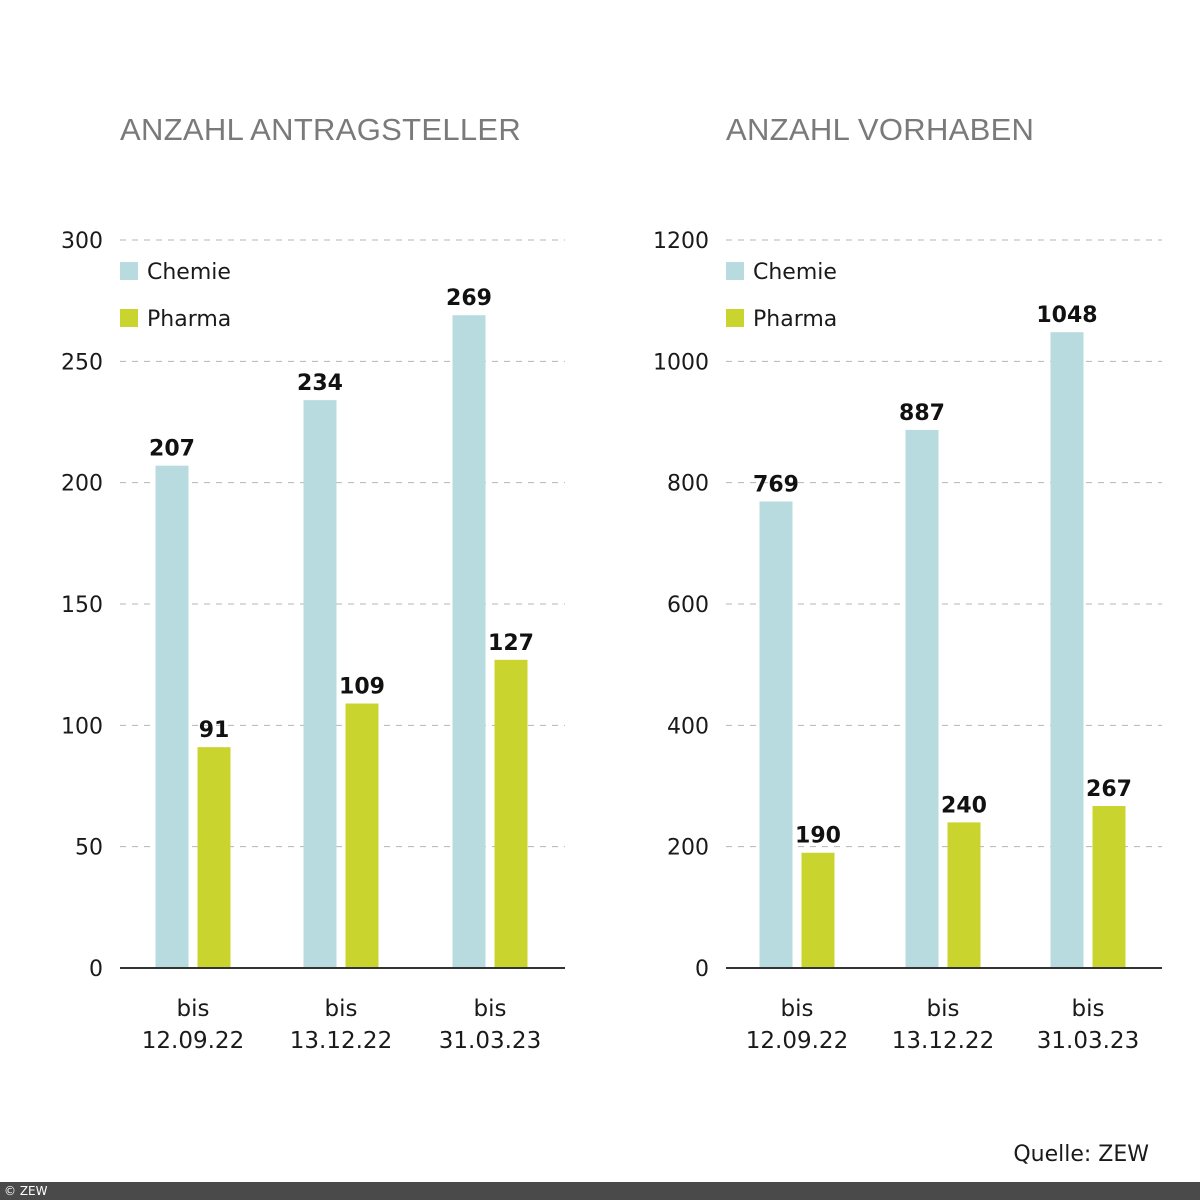  I want to click on source-note: Quelle: ZEW, so click(1081, 1154).